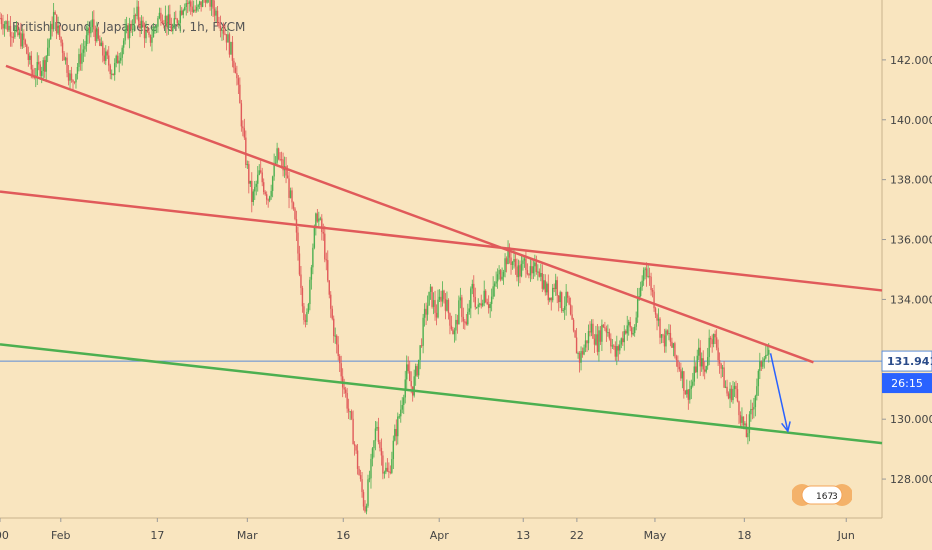 The width and height of the screenshot is (932, 550). Describe the element at coordinates (822, 495) in the screenshot. I see `indicator-badge: 167 3` at that location.